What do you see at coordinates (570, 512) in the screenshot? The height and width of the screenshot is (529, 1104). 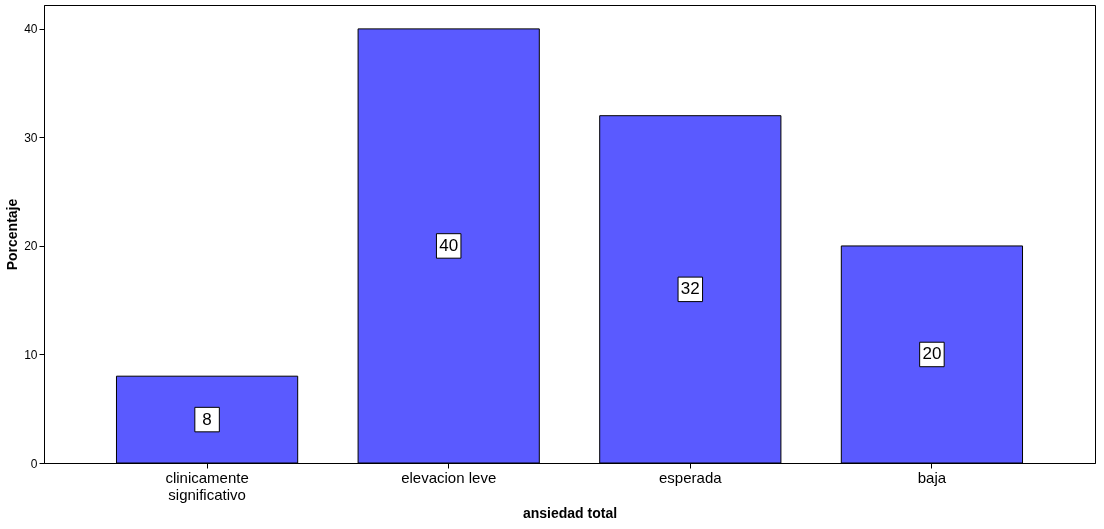 I see `x-axis-title: ansiedad total` at bounding box center [570, 512].